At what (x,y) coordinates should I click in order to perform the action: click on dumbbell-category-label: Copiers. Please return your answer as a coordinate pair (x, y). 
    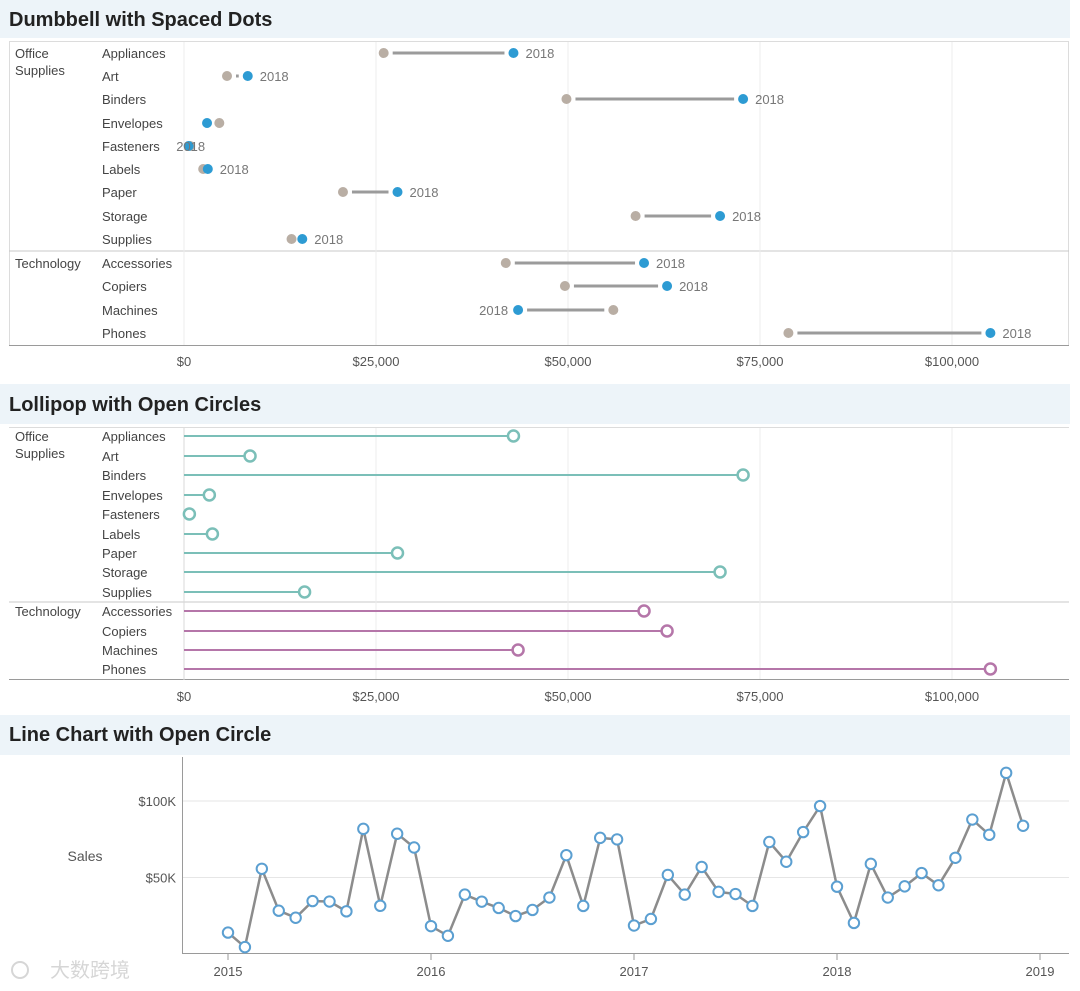
    Looking at the image, I should click on (124, 286).